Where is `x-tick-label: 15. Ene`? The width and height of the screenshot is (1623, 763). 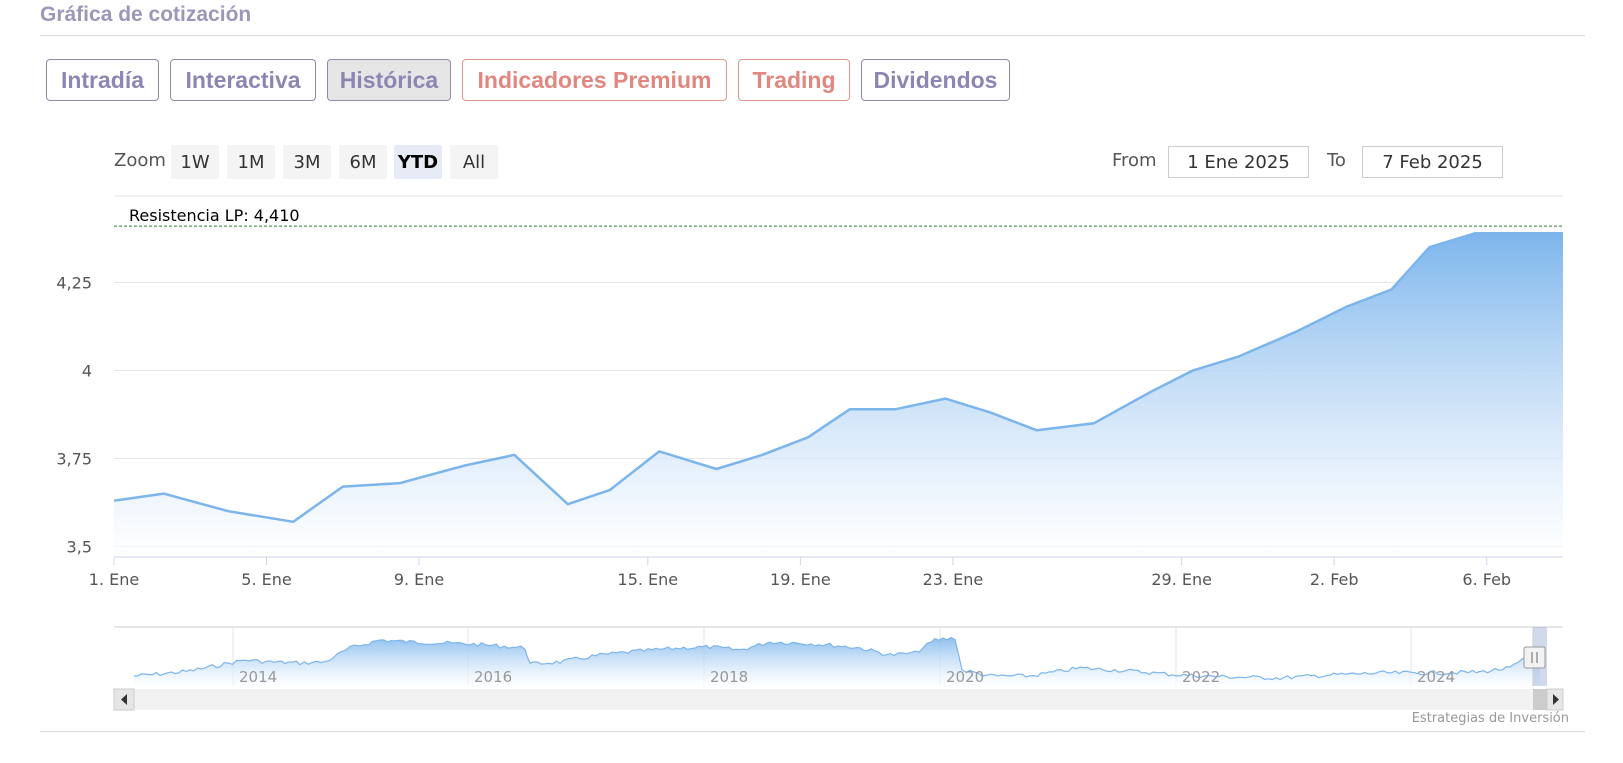 x-tick-label: 15. Ene is located at coordinates (648, 579).